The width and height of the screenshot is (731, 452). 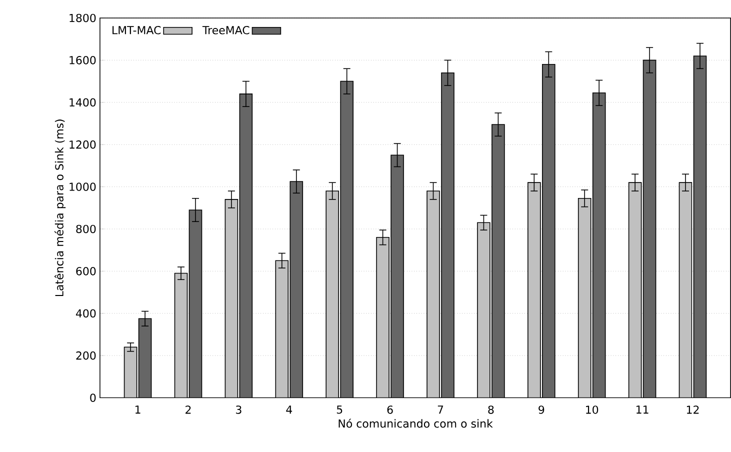 What do you see at coordinates (83, 18) in the screenshot?
I see `y-tick-label: 1800` at bounding box center [83, 18].